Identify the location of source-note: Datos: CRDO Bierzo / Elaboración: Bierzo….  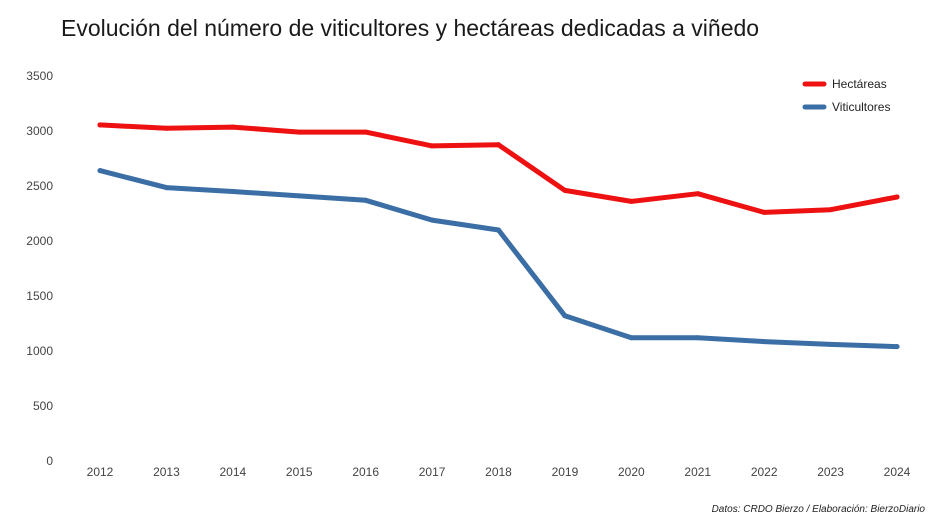
(818, 509).